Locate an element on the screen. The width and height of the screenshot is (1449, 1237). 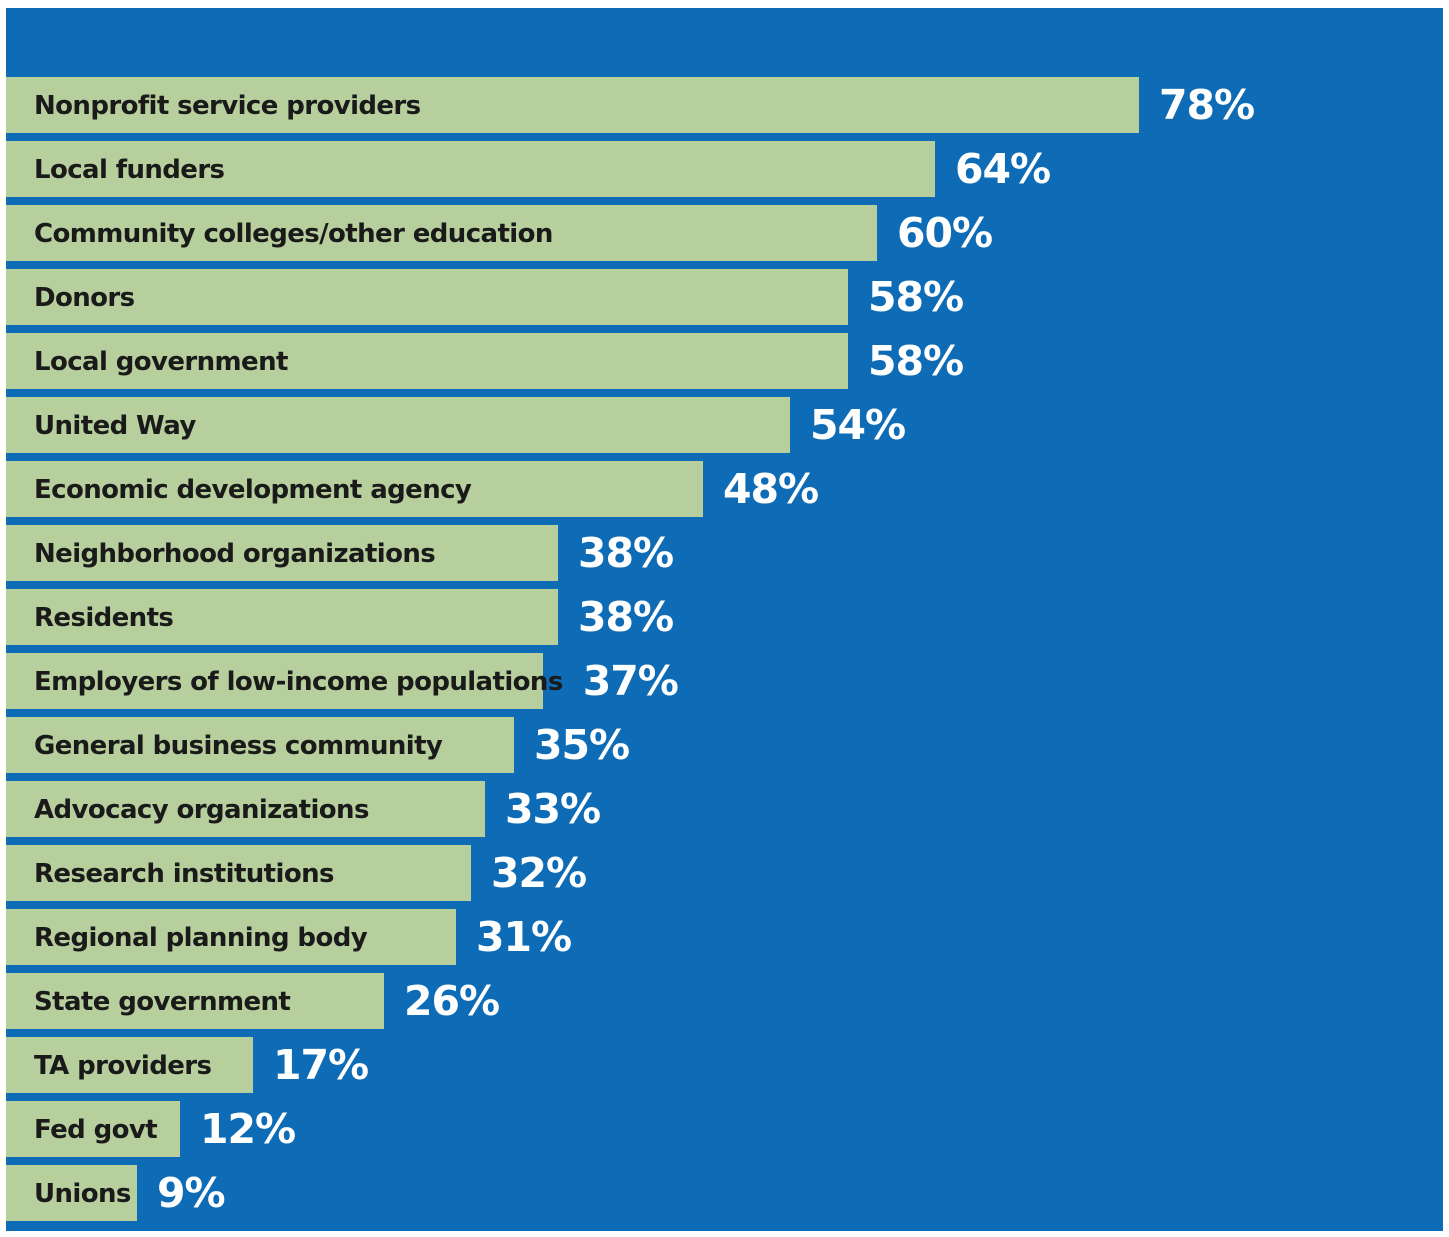
value-label: 37% is located at coordinates (630, 681).